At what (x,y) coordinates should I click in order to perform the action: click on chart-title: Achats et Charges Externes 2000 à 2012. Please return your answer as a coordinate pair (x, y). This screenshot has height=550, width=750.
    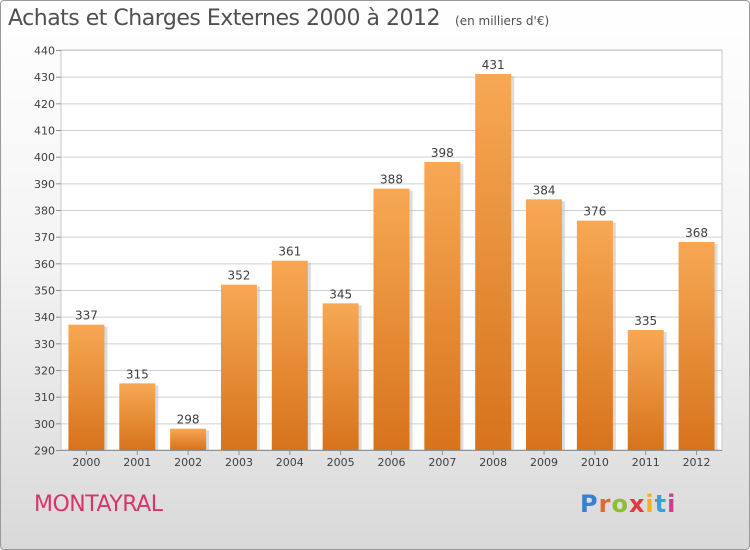
    Looking at the image, I should click on (224, 18).